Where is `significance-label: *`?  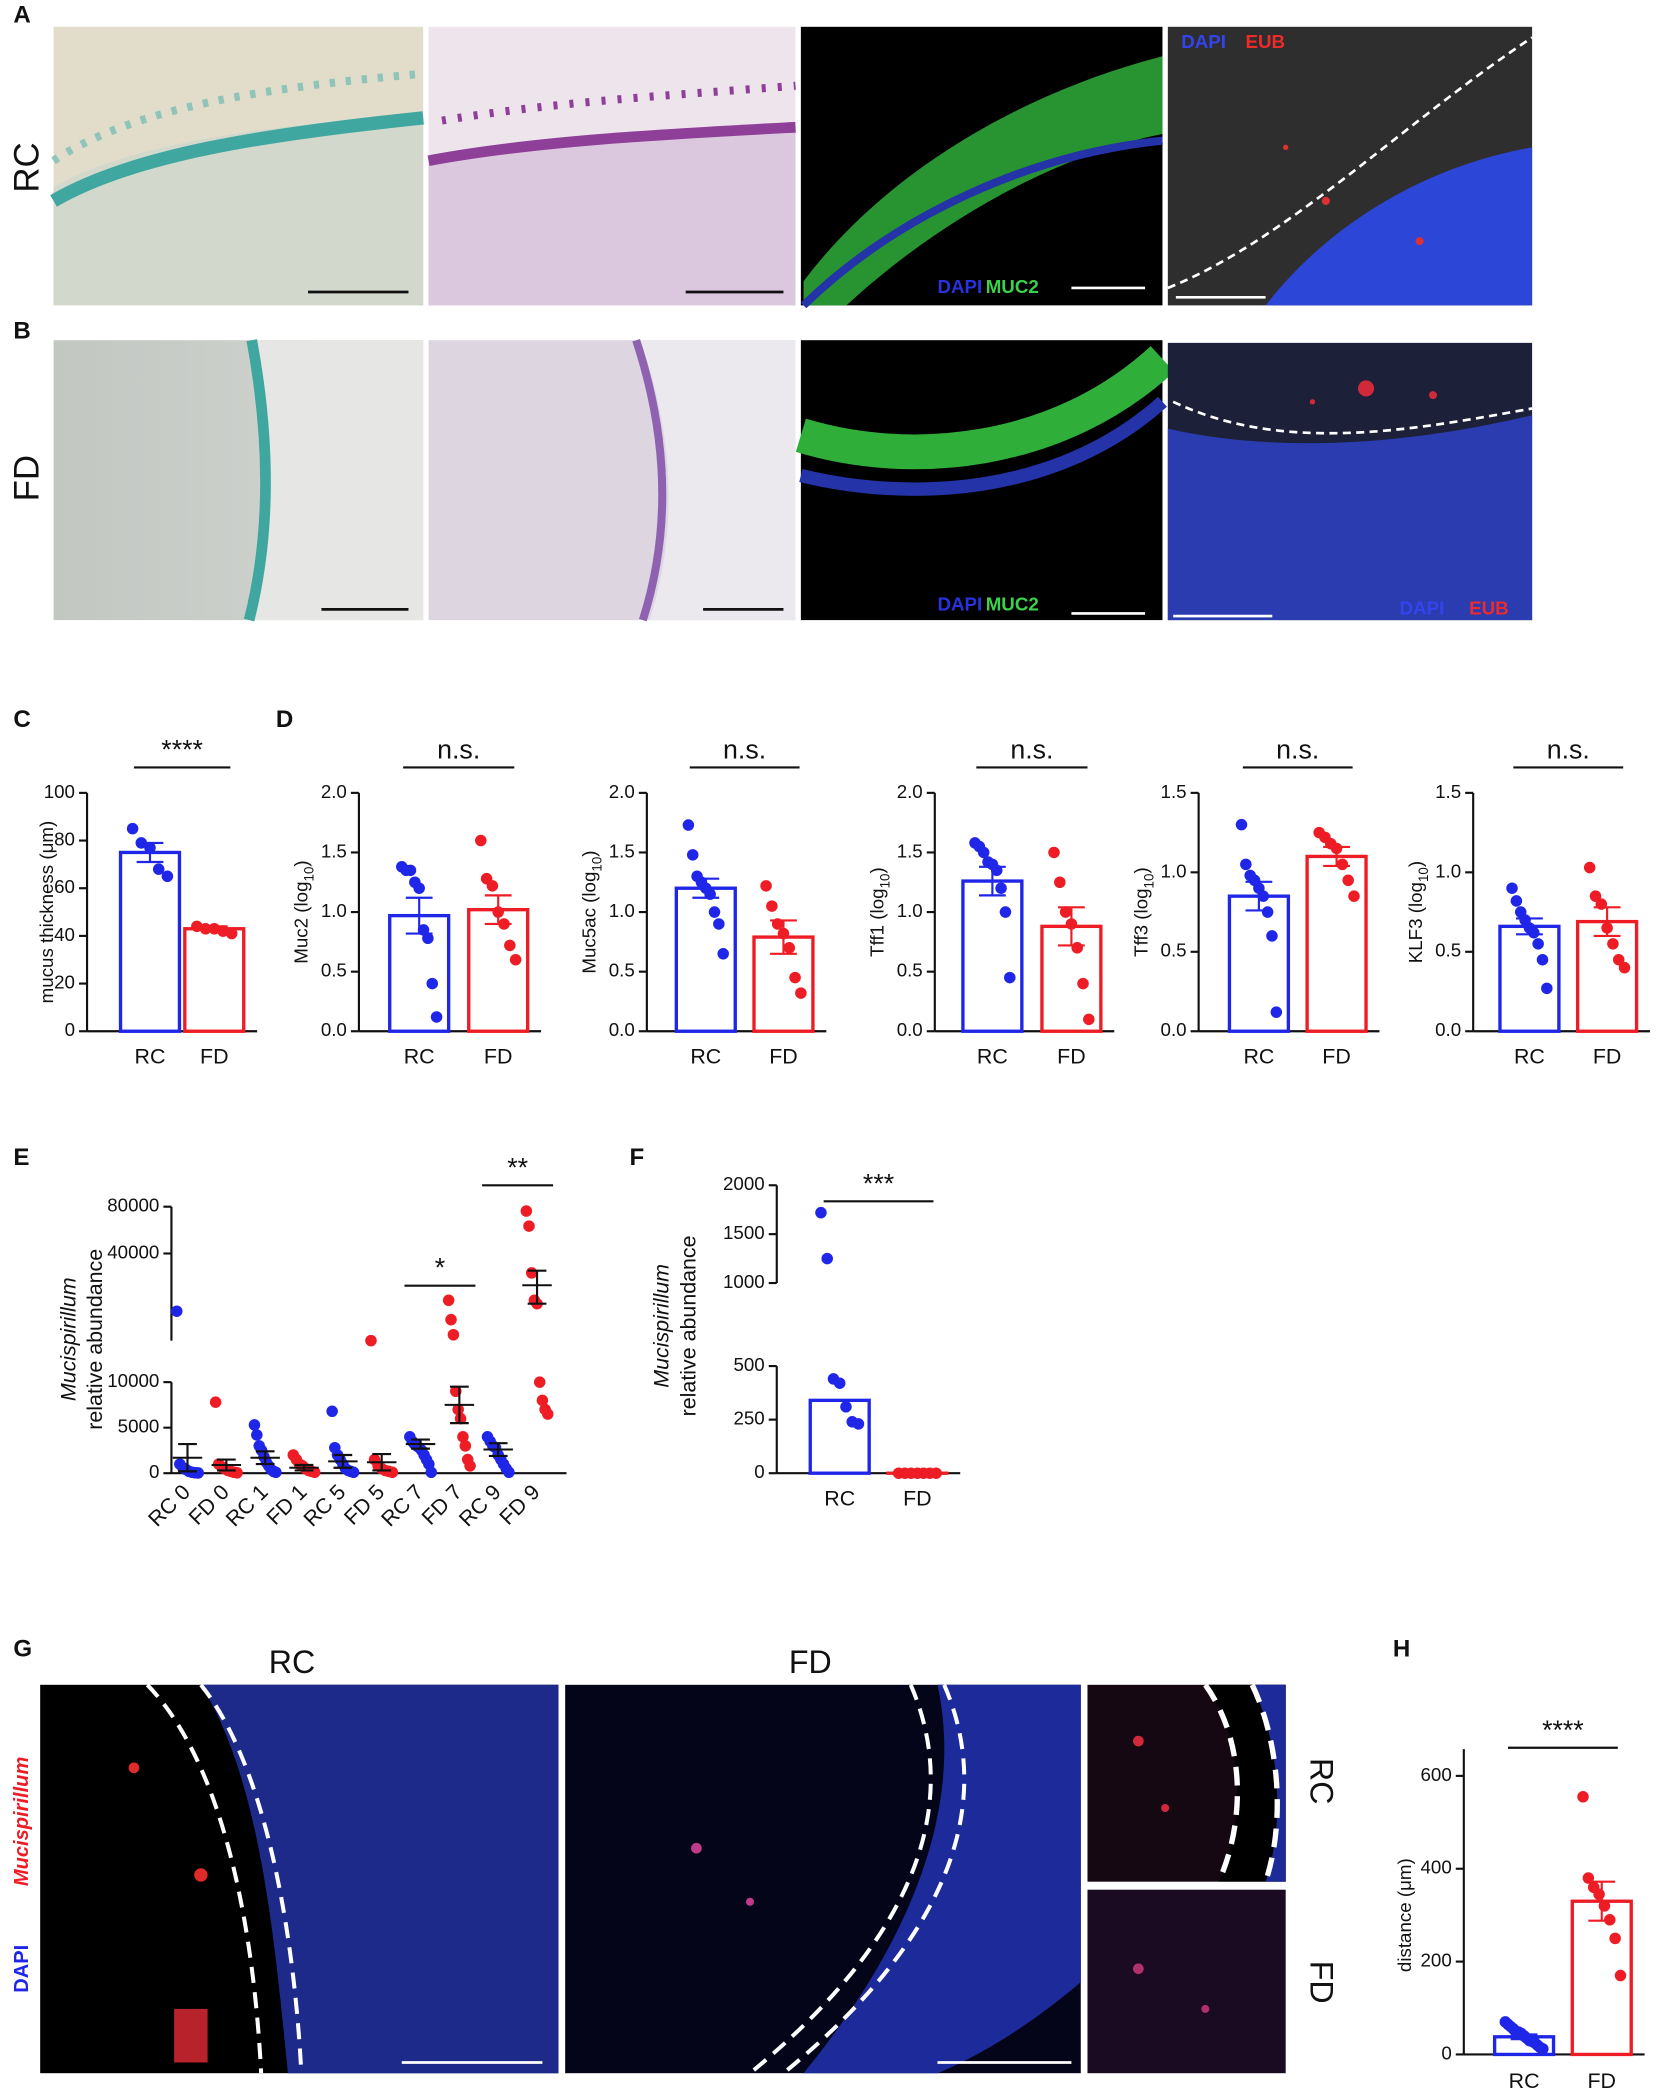
significance-label: * is located at coordinates (440, 1268).